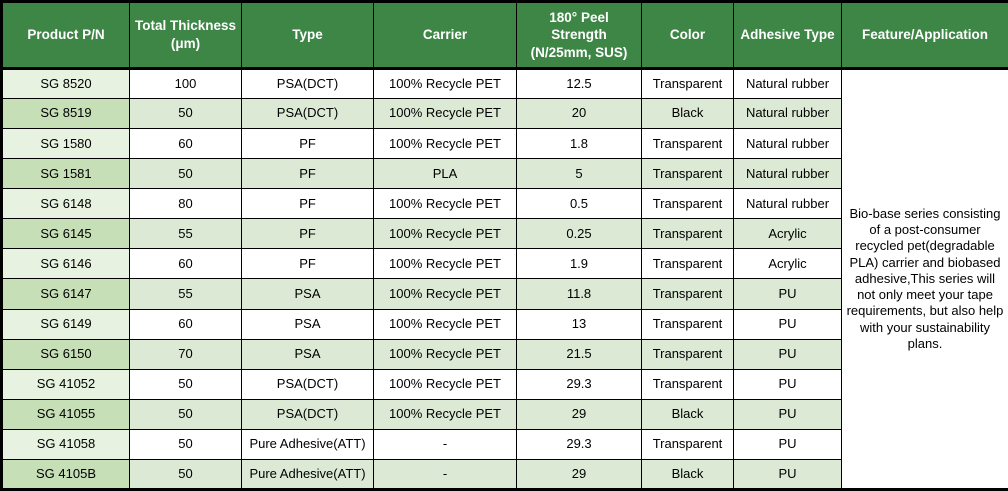  Describe the element at coordinates (185, 26) in the screenshot. I see `total-thickness-line1: Total Thickness` at that location.